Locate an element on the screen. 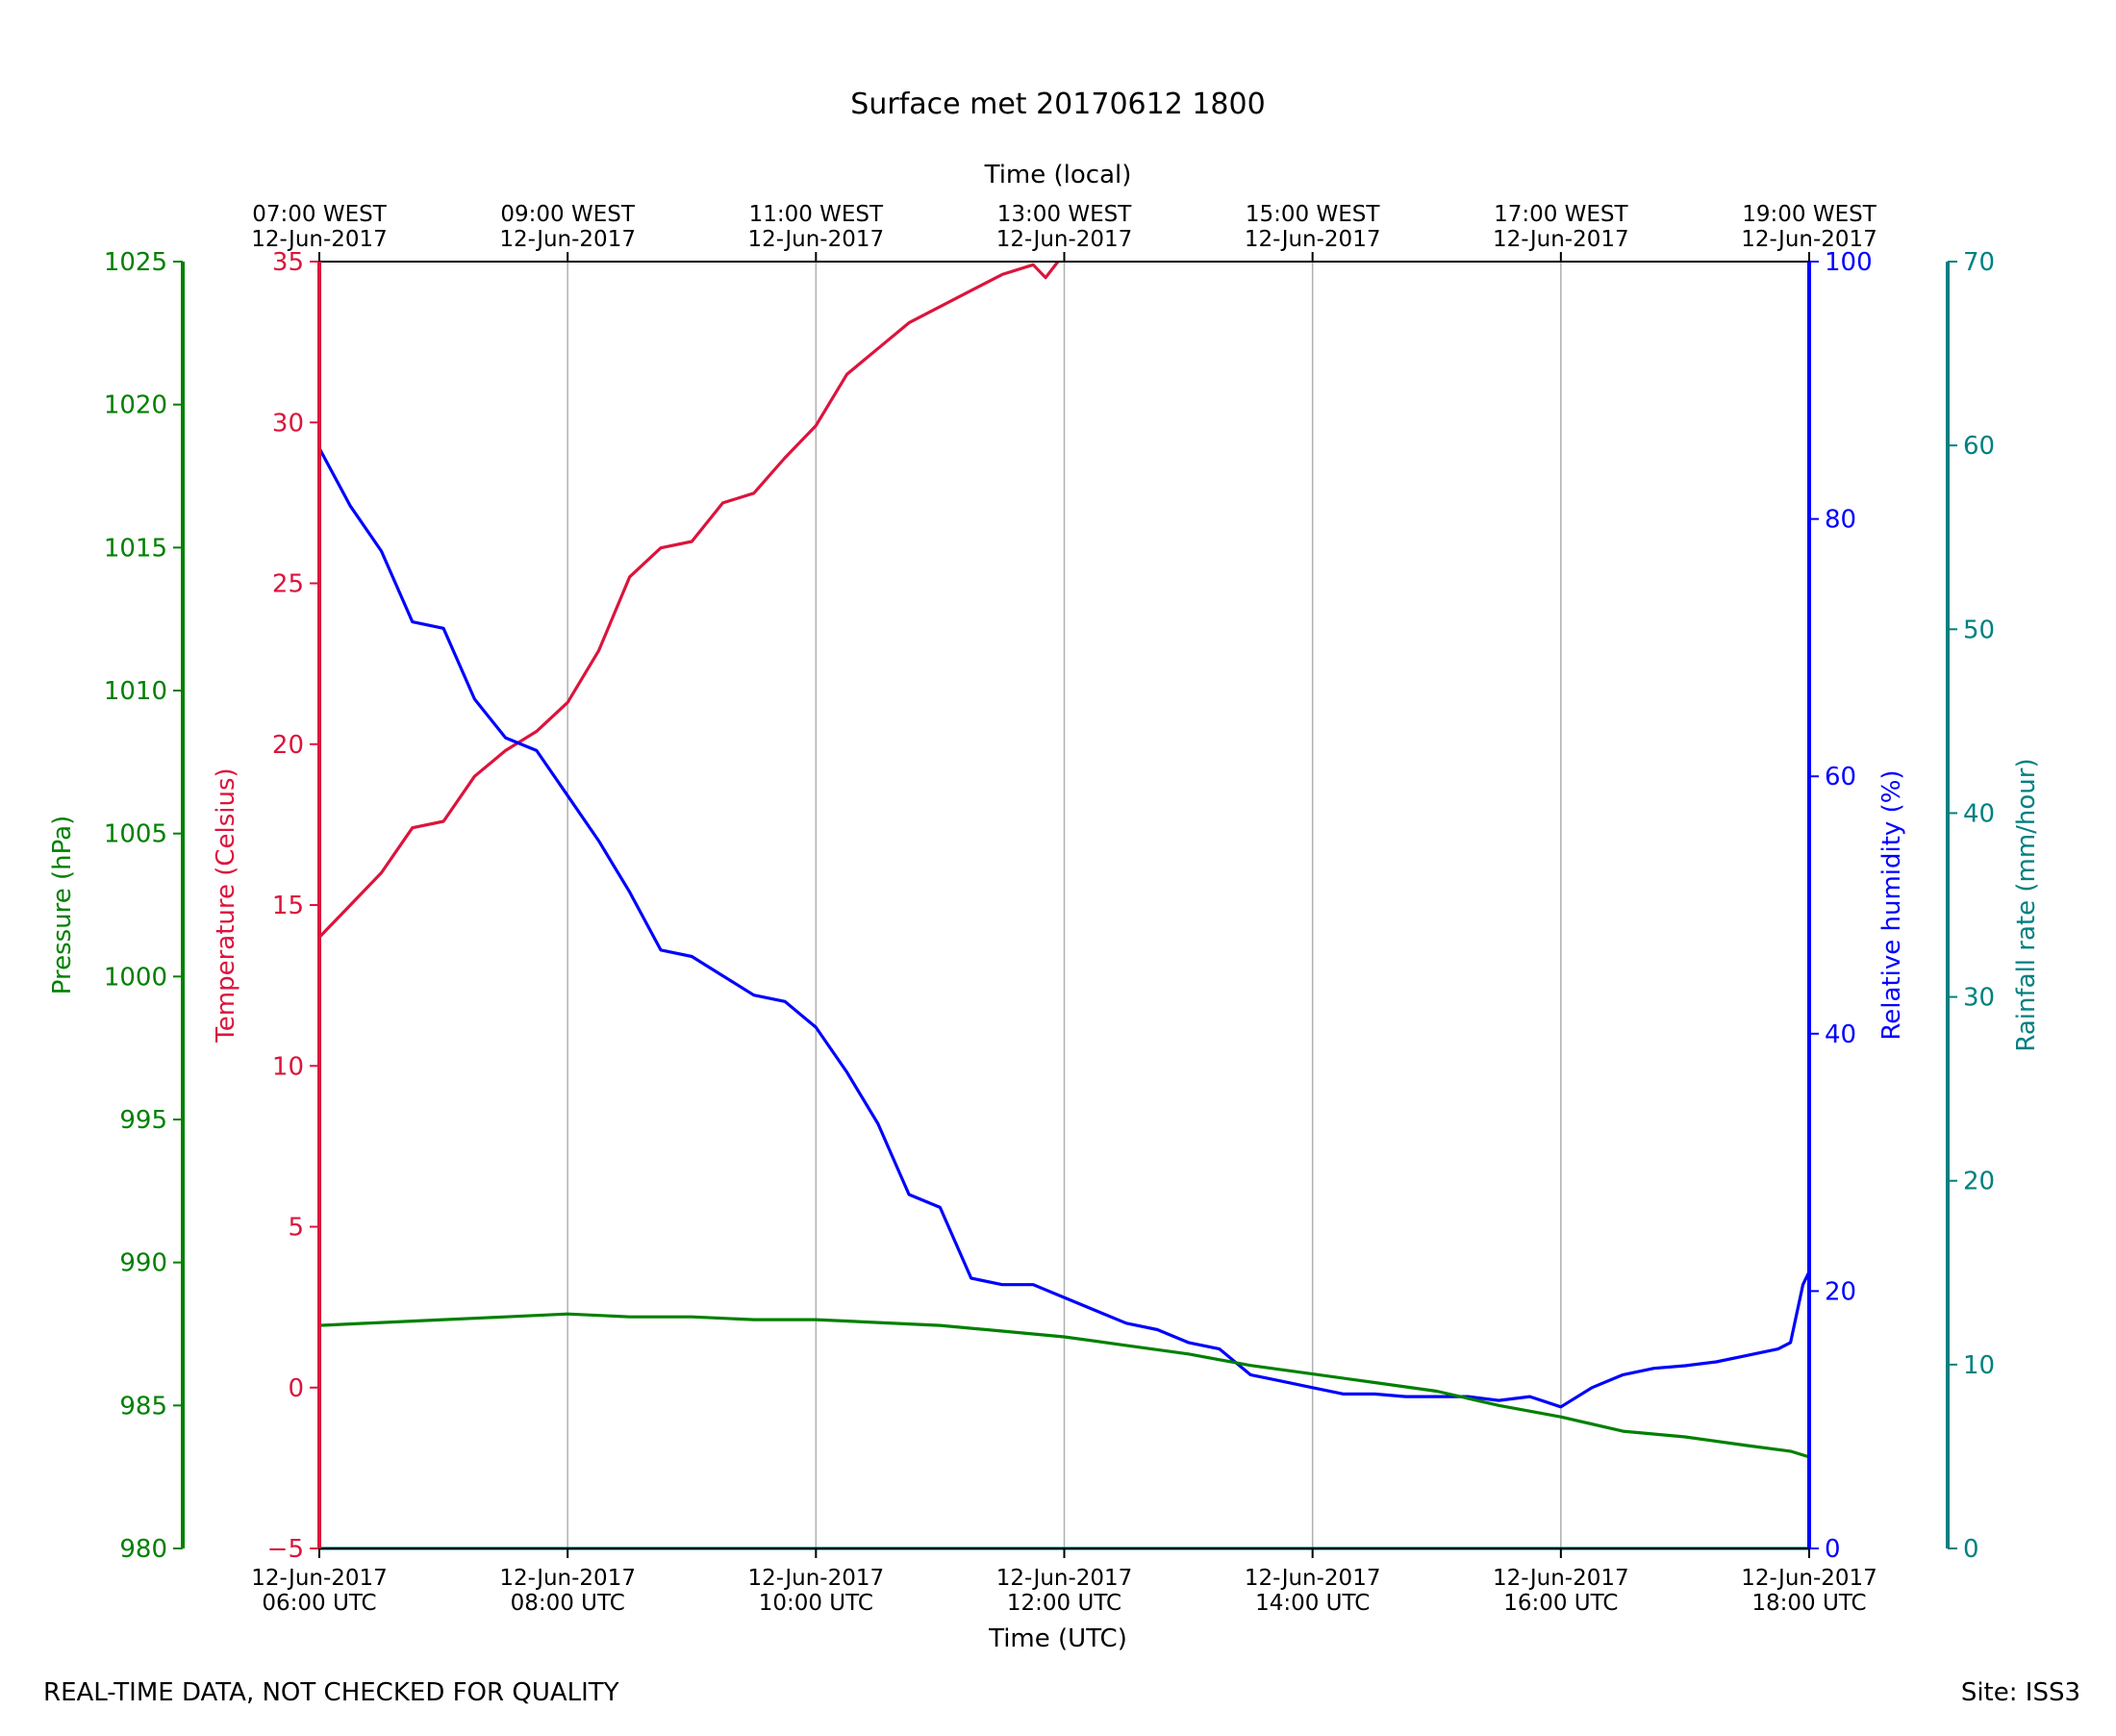 The height and width of the screenshot is (1736, 2116). bottom-x-tick-time: 12:00 UTC is located at coordinates (1064, 1603).